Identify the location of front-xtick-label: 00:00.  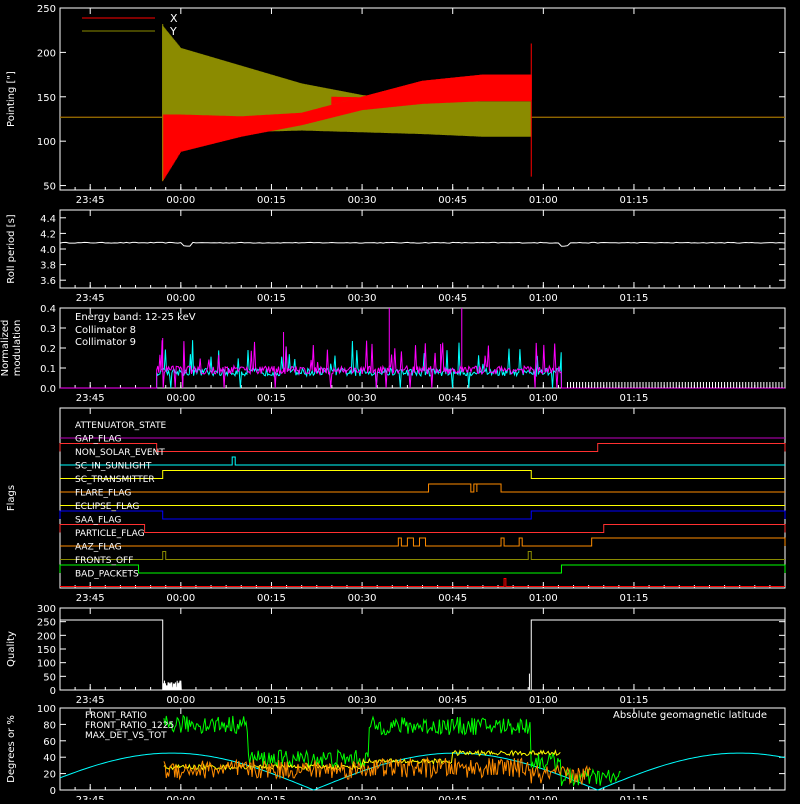
(180, 797).